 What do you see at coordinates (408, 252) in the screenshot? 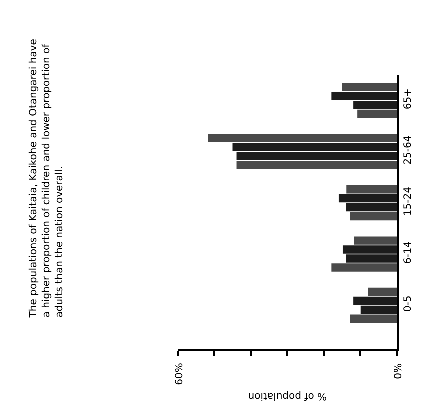
I see `y-tick-label: 6-14` at bounding box center [408, 252].